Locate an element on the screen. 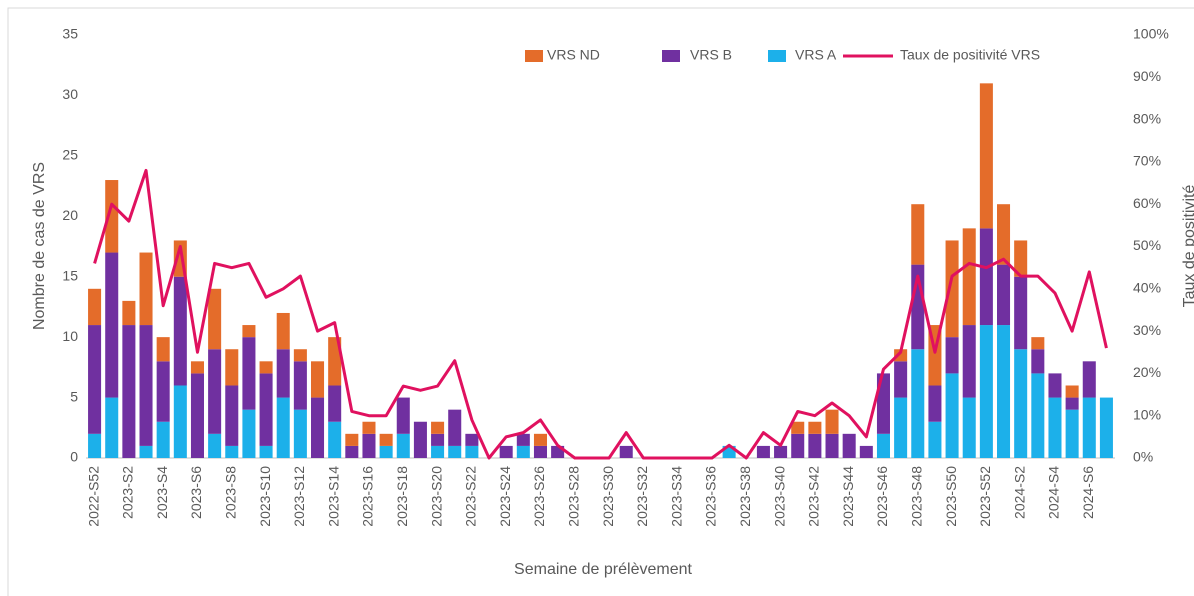 This screenshot has height=596, width=1194. x-tick-label: 2023-S40 is located at coordinates (779, 496).